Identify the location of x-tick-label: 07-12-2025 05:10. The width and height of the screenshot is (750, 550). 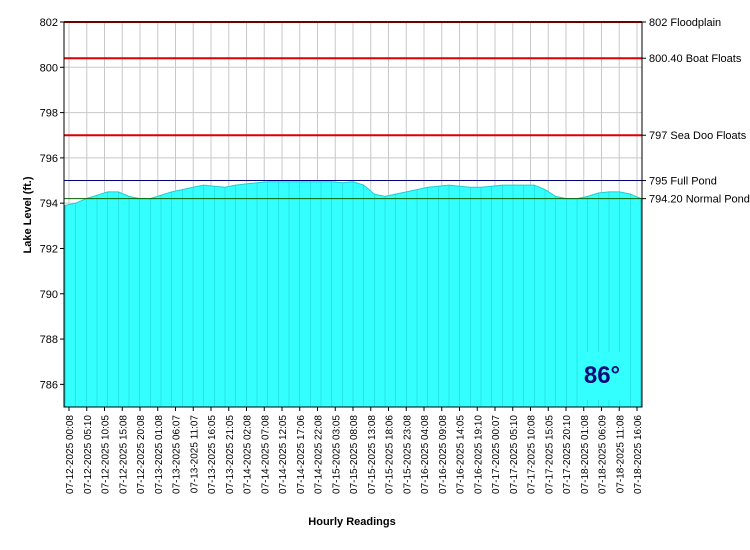
(88, 454).